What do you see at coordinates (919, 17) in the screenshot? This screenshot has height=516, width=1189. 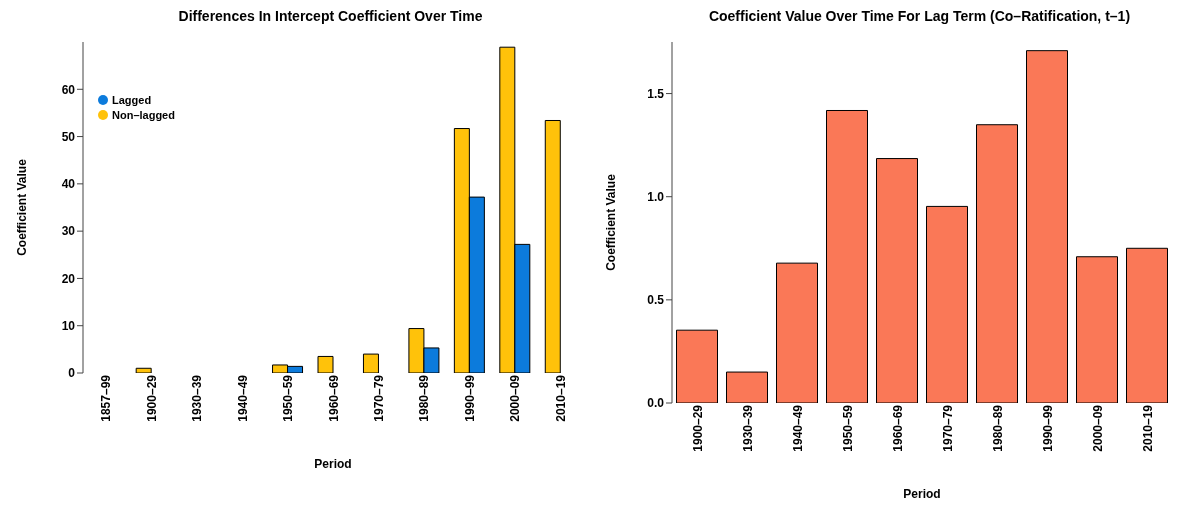 I see `chart-title: Coefficient Value Over Time For Lag Term (Co–Ratification, t–1)` at bounding box center [919, 17].